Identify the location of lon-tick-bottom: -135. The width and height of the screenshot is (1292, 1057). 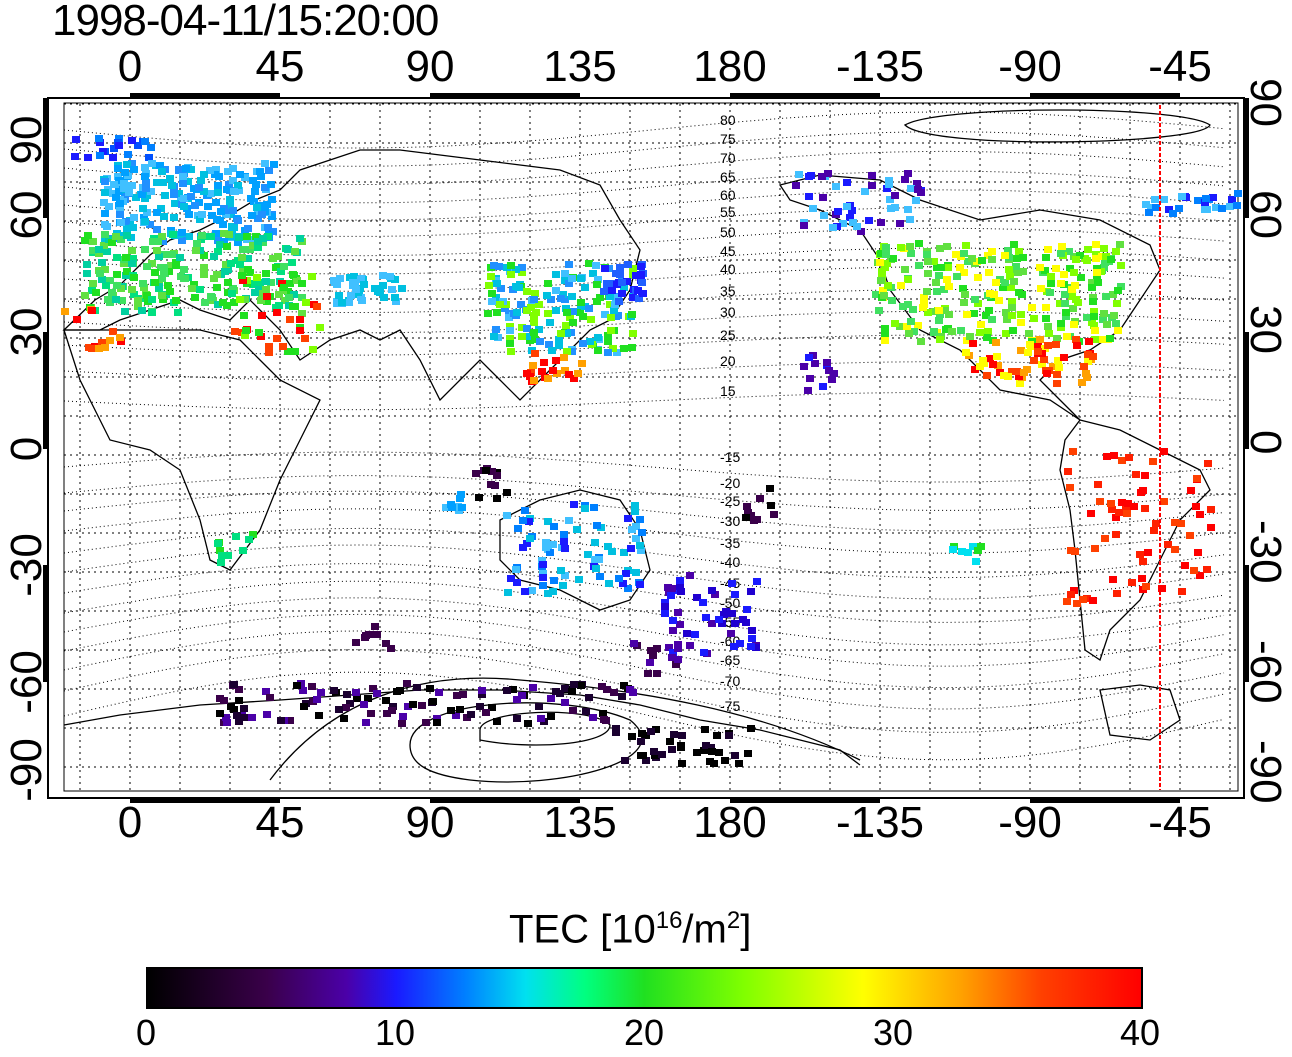
(880, 822).